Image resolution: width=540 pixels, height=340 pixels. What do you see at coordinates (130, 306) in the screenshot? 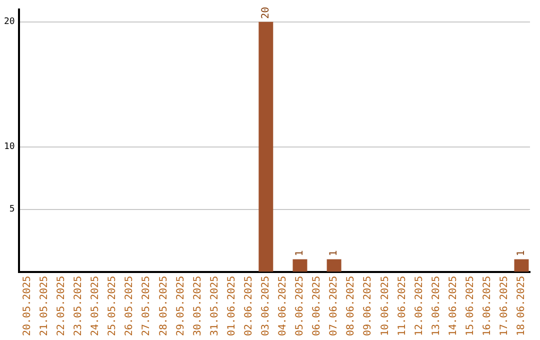
I see `x-tick-label: 26.05.2025` at bounding box center [130, 306].